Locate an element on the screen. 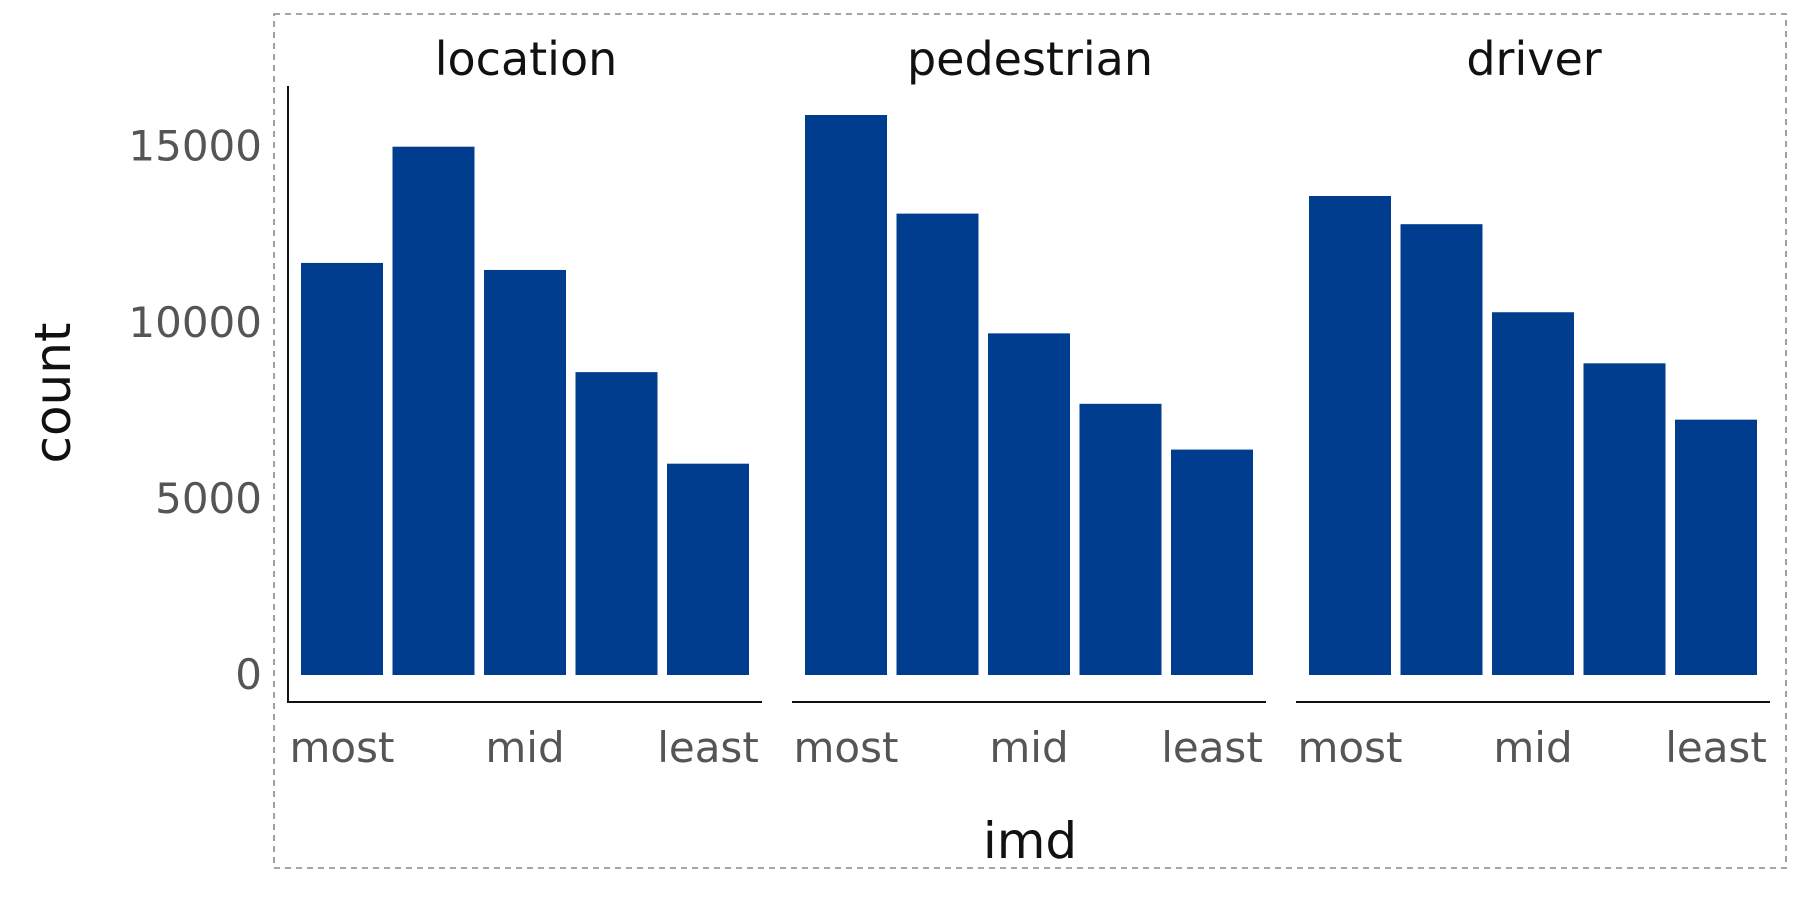 The width and height of the screenshot is (1800, 900). facet-title: location is located at coordinates (526, 59).